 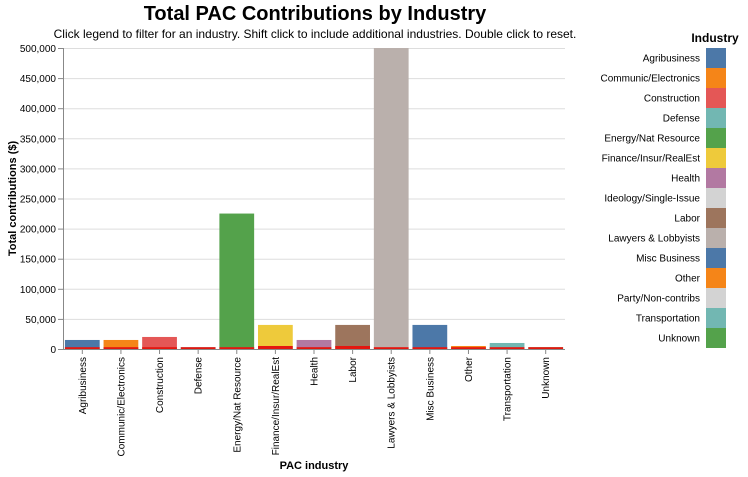 What do you see at coordinates (276, 406) in the screenshot?
I see `x-tick-label: Finance/Insur/RealEst` at bounding box center [276, 406].